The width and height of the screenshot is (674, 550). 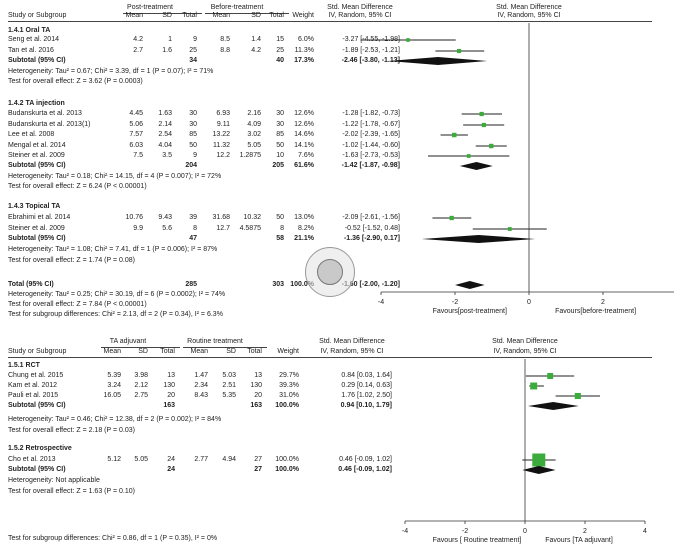 I want to click on study-sd2: 4.94, so click(x=229, y=459).